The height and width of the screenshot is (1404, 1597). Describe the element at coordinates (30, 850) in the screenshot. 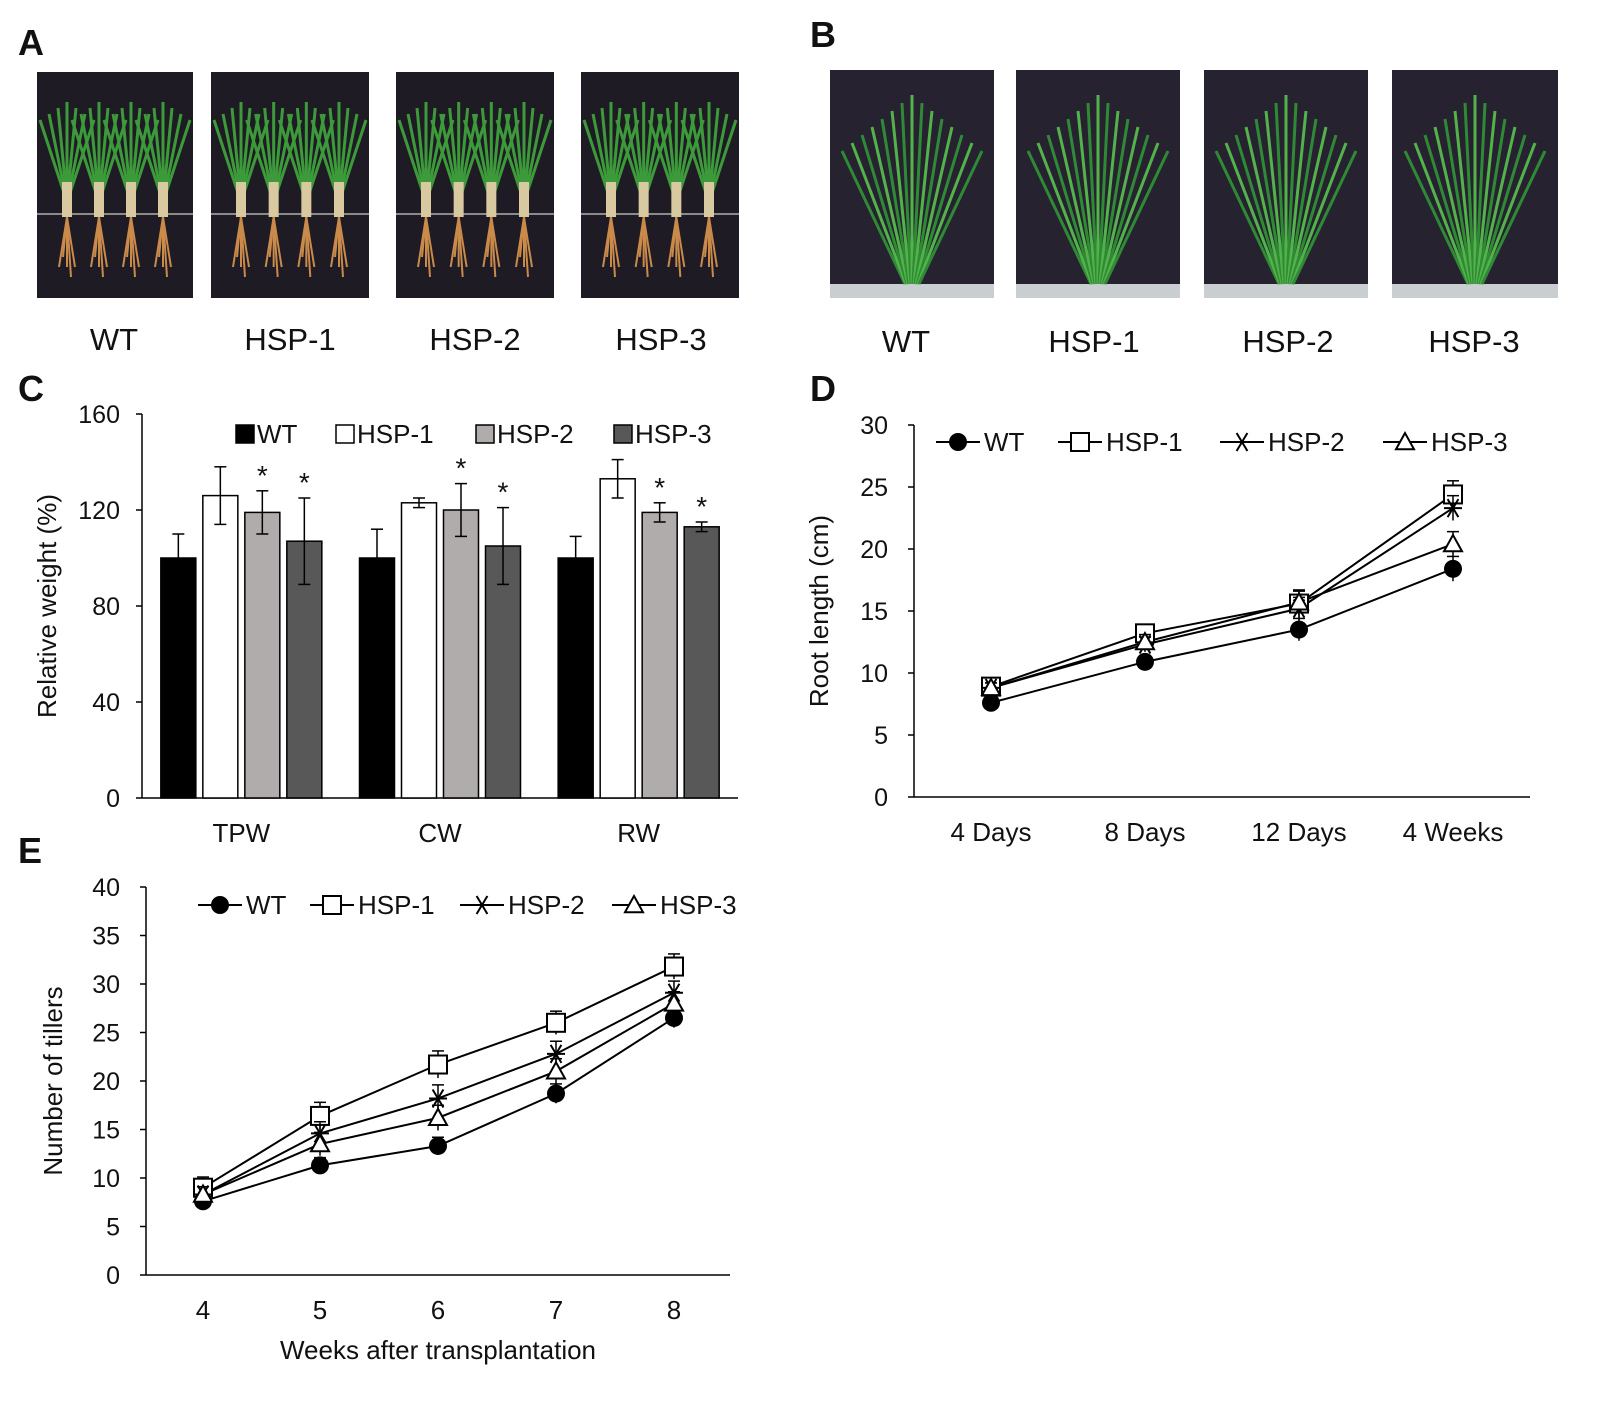

I see `panel-letter-e: E` at that location.